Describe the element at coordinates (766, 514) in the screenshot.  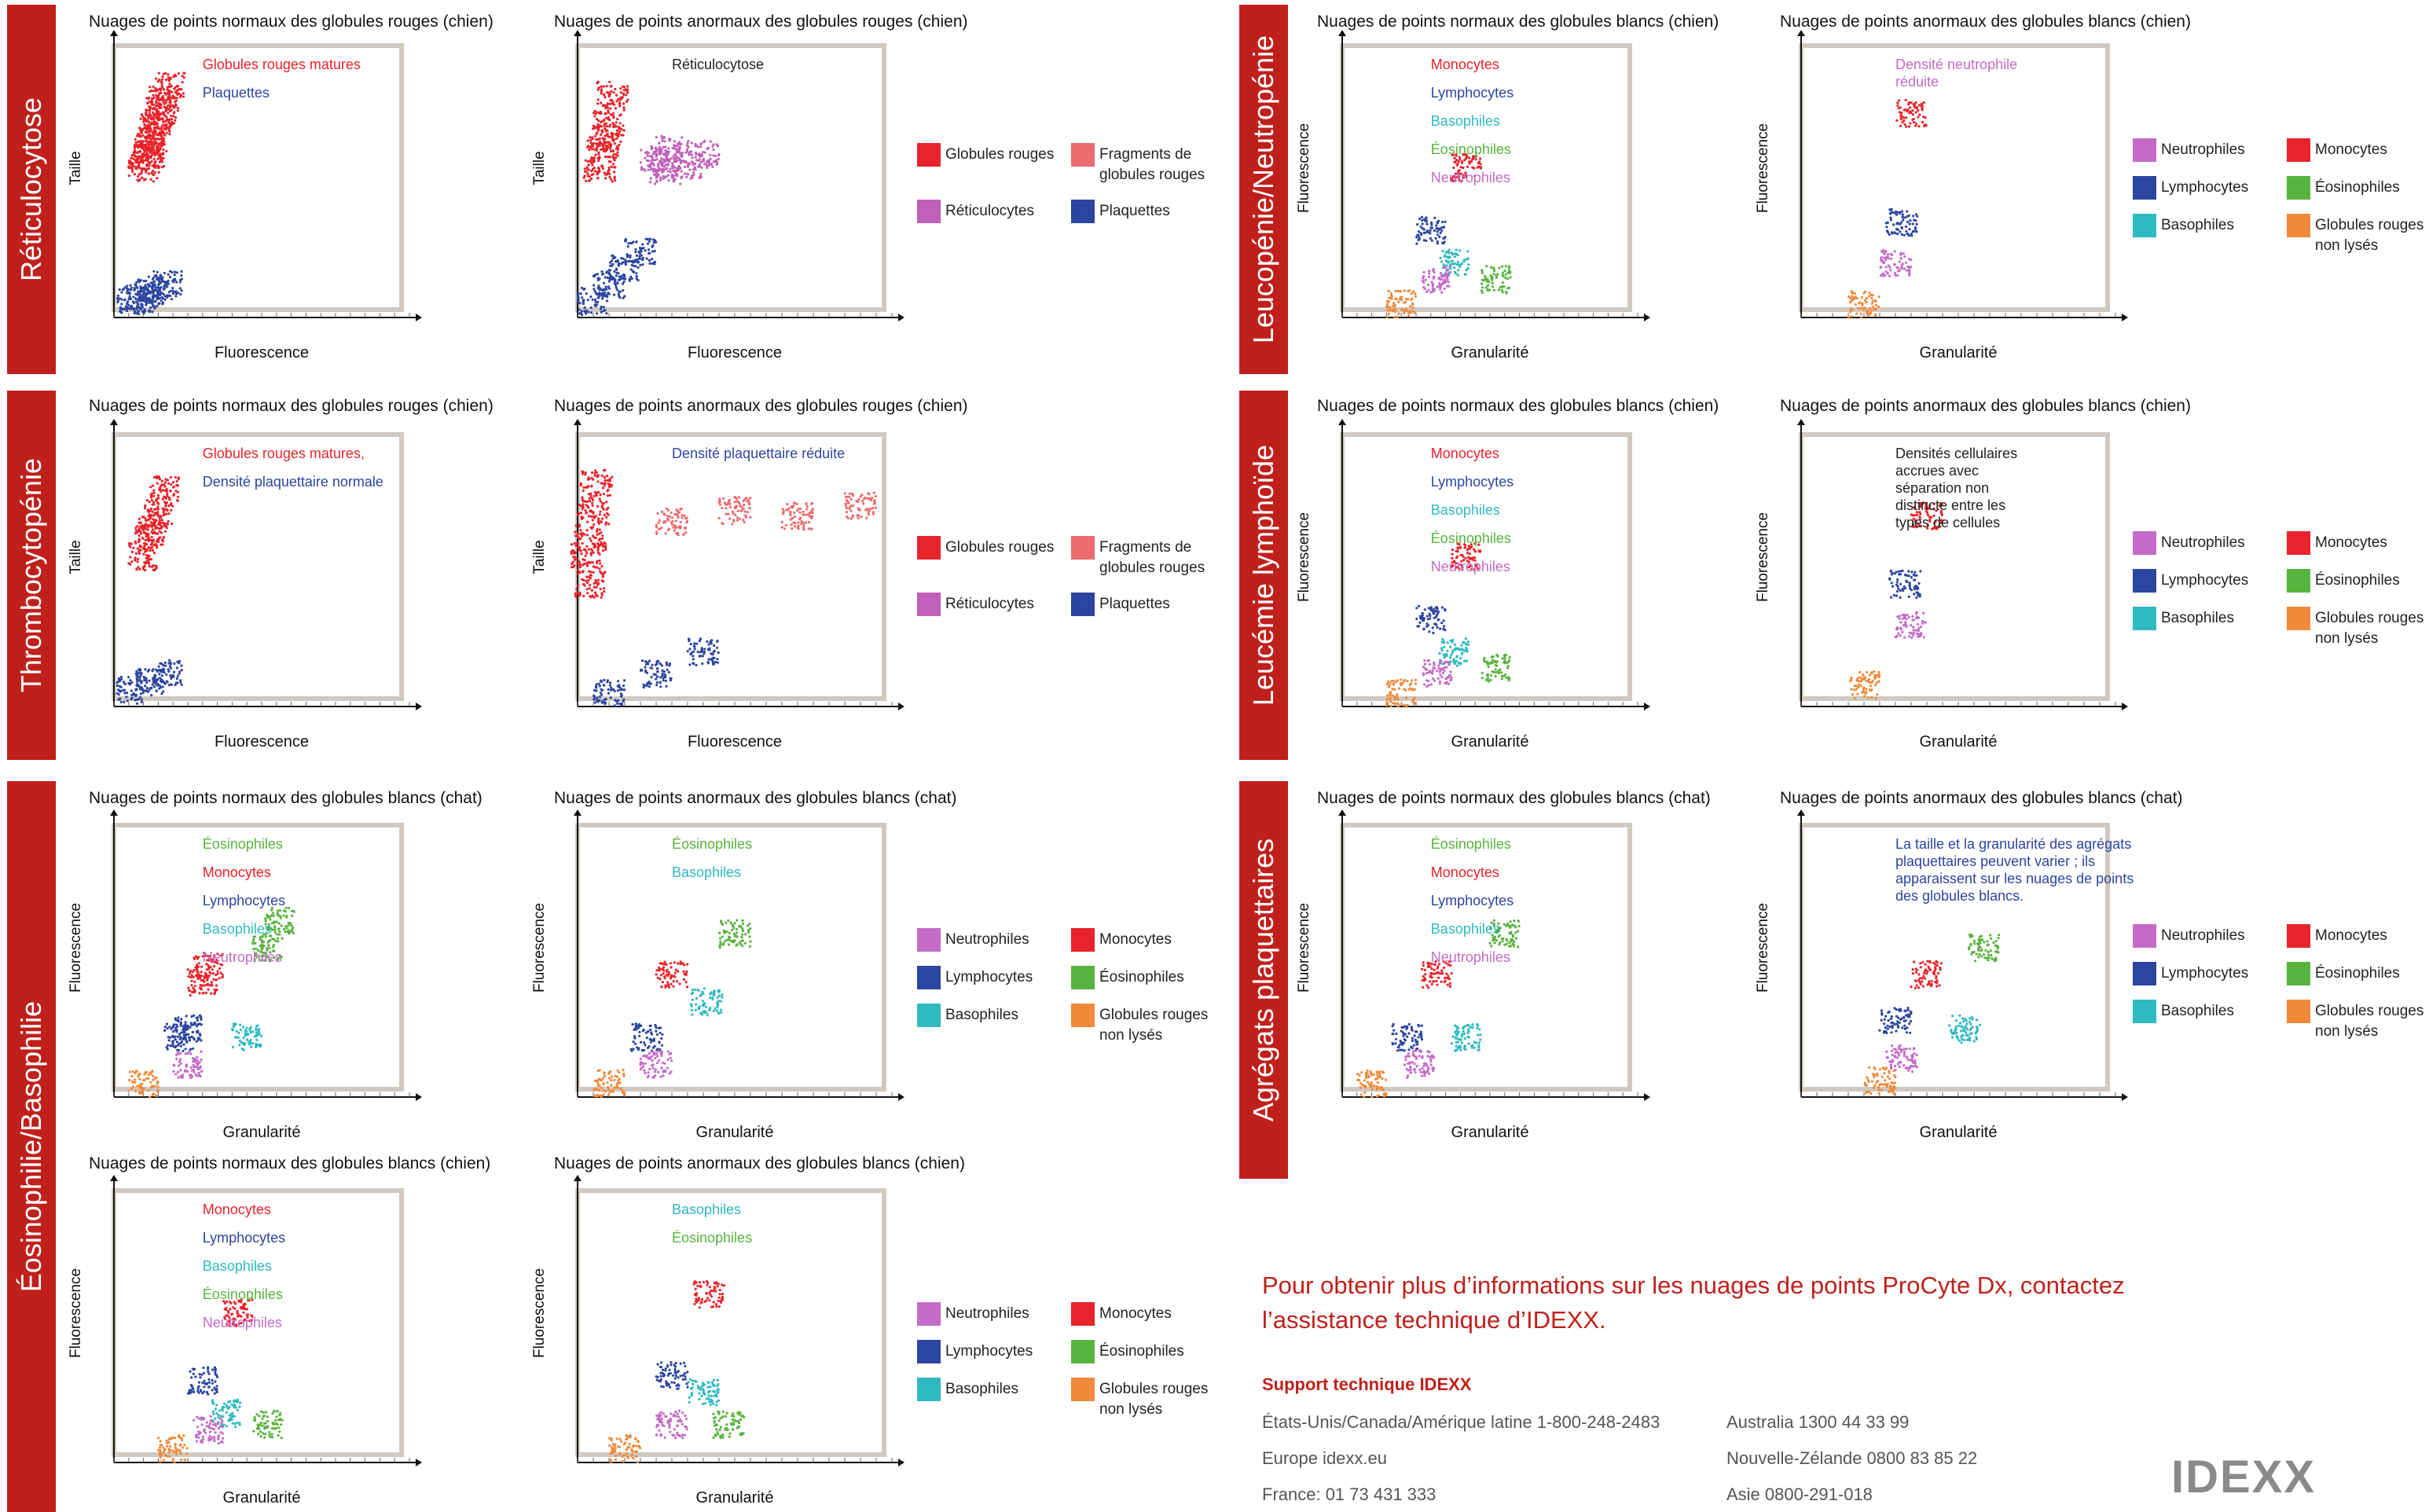
I see `series-fragments-de-globules-rouges` at that location.